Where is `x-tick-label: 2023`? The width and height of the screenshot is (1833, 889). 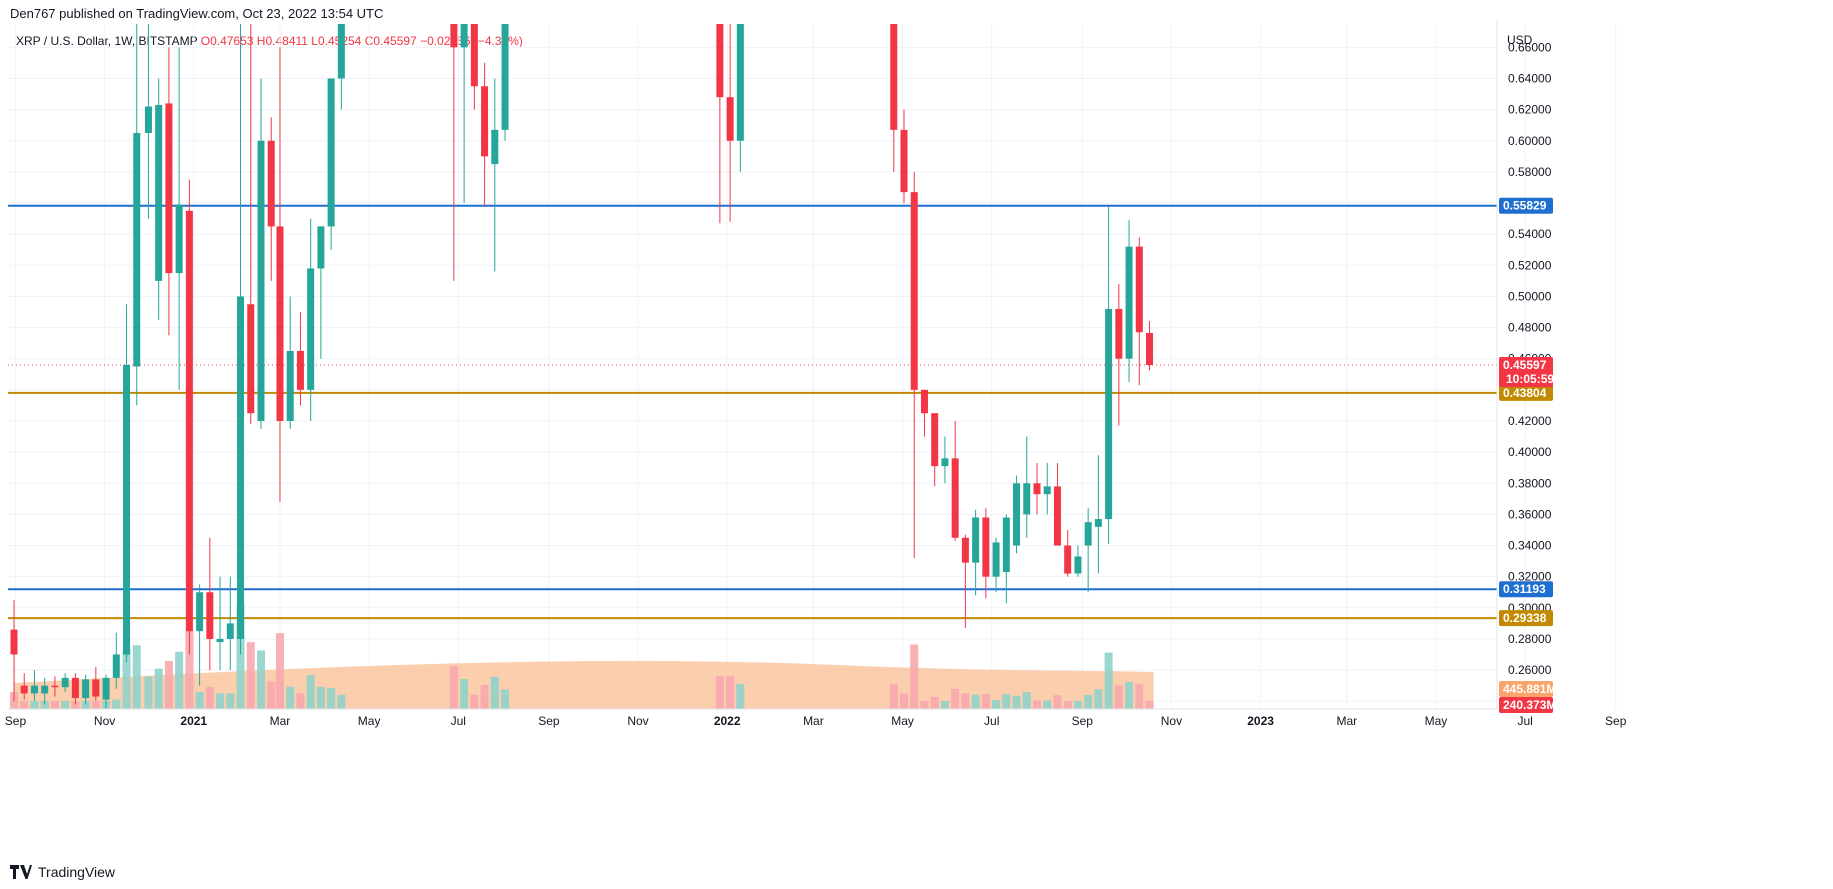
x-tick-label: 2023 is located at coordinates (1260, 721).